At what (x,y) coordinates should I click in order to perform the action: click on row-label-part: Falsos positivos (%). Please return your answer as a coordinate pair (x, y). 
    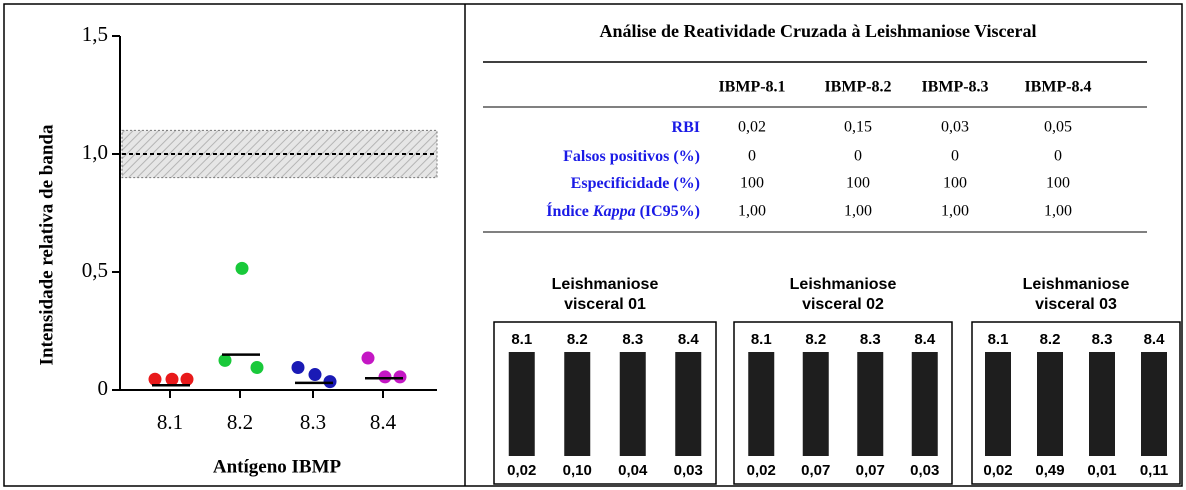
    Looking at the image, I should click on (631, 156).